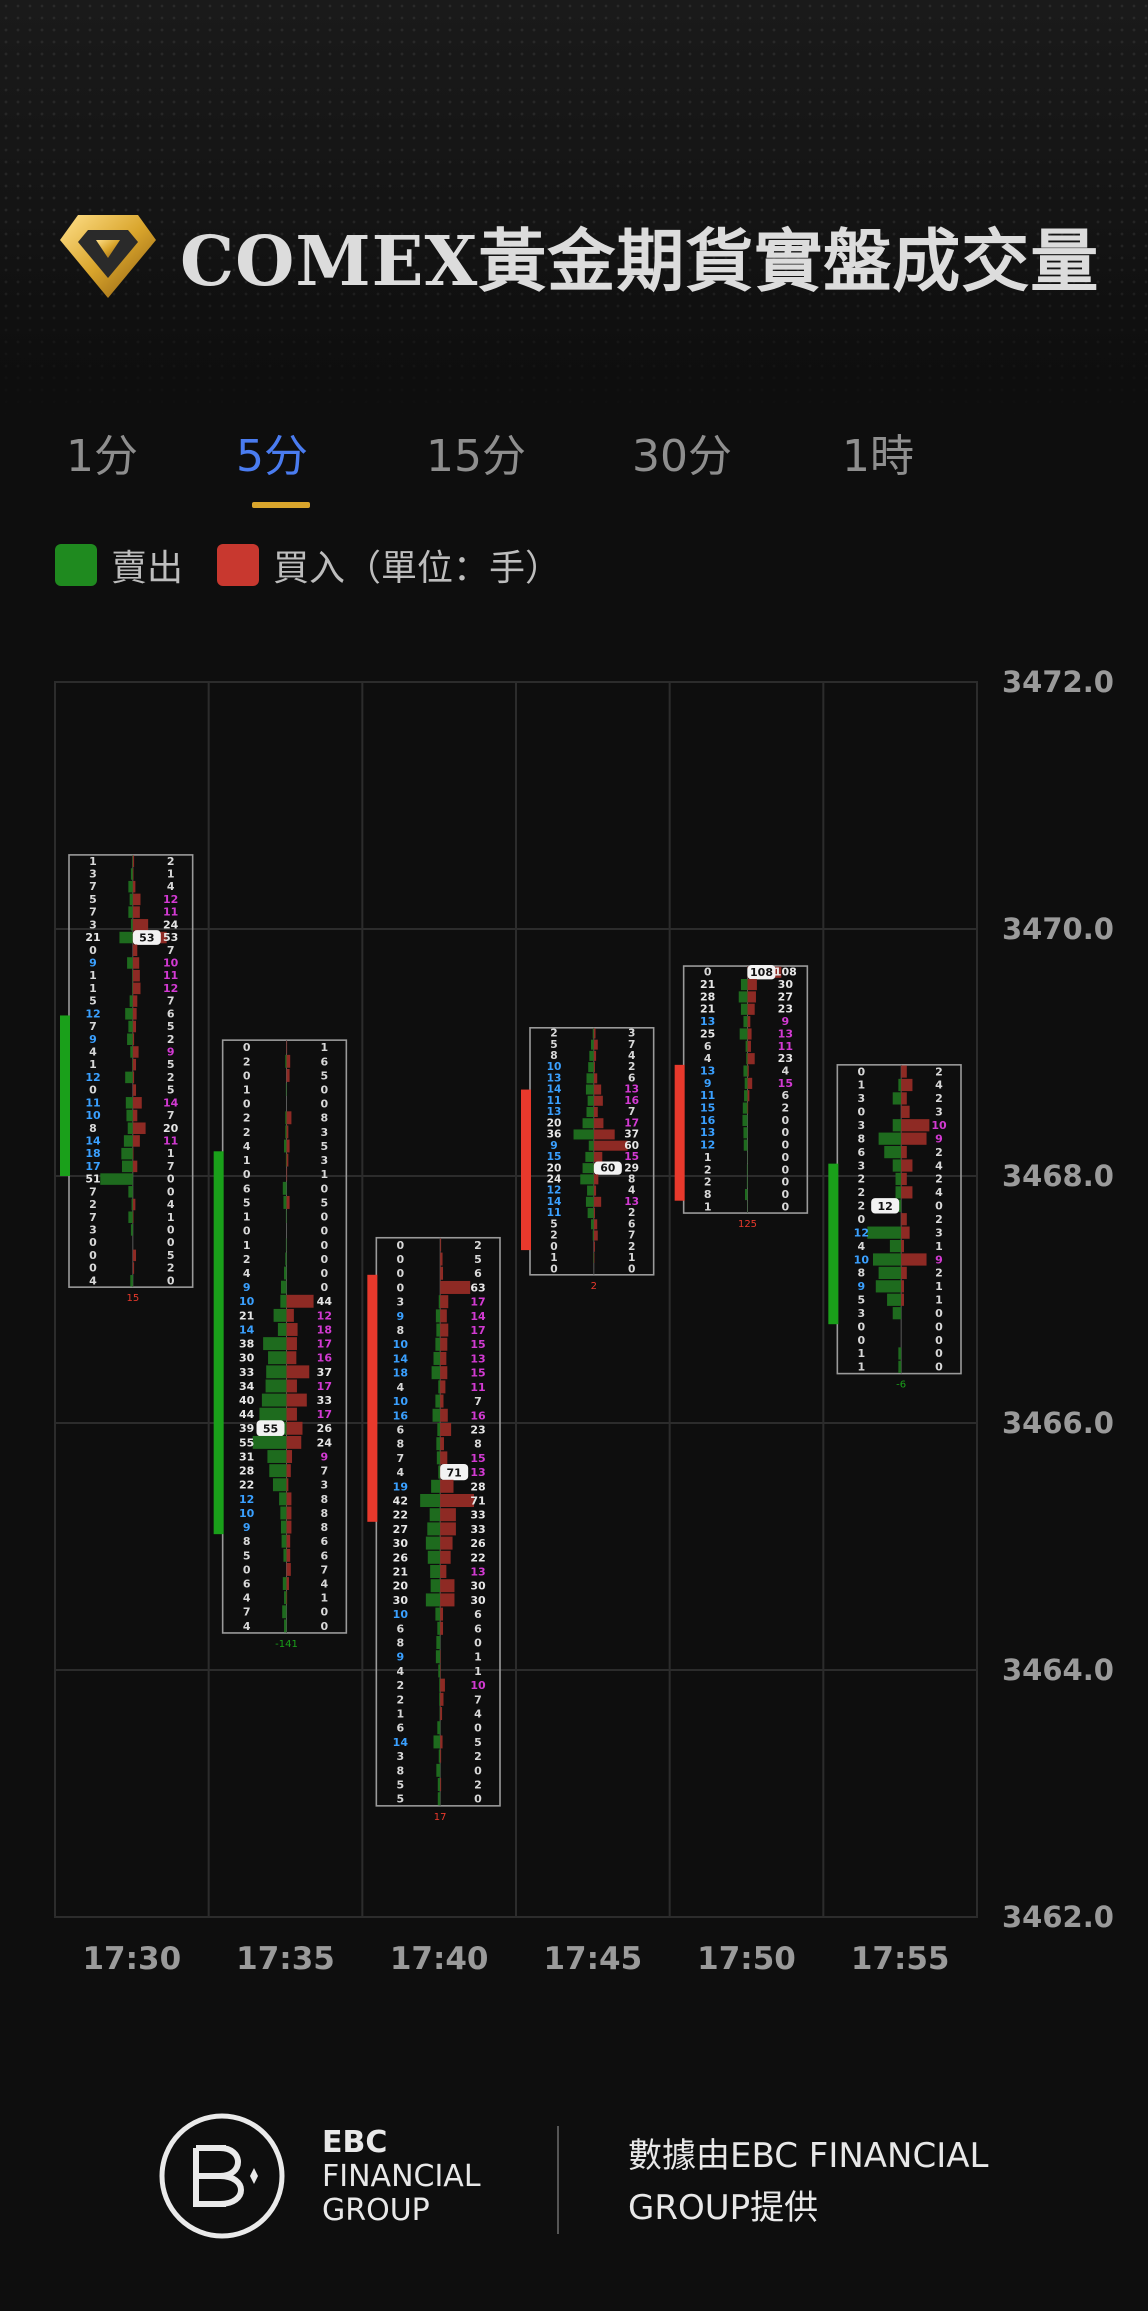 This screenshot has width=1148, height=2311. Describe the element at coordinates (93, 1191) in the screenshot. I see `sell-value: 7` at that location.